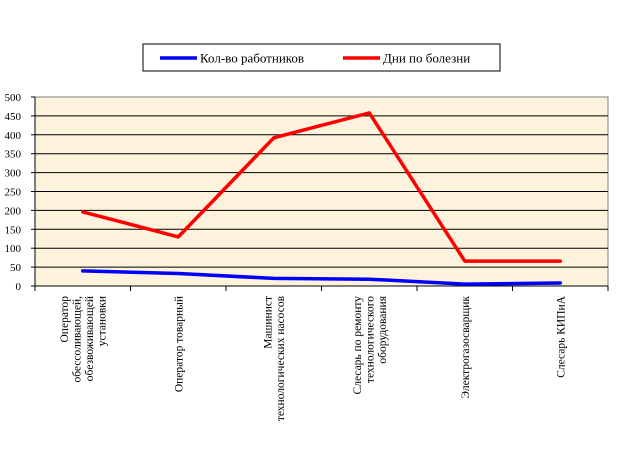 This screenshot has width=627, height=465. What do you see at coordinates (13, 174) in the screenshot?
I see `y-tick-label: 300` at bounding box center [13, 174].